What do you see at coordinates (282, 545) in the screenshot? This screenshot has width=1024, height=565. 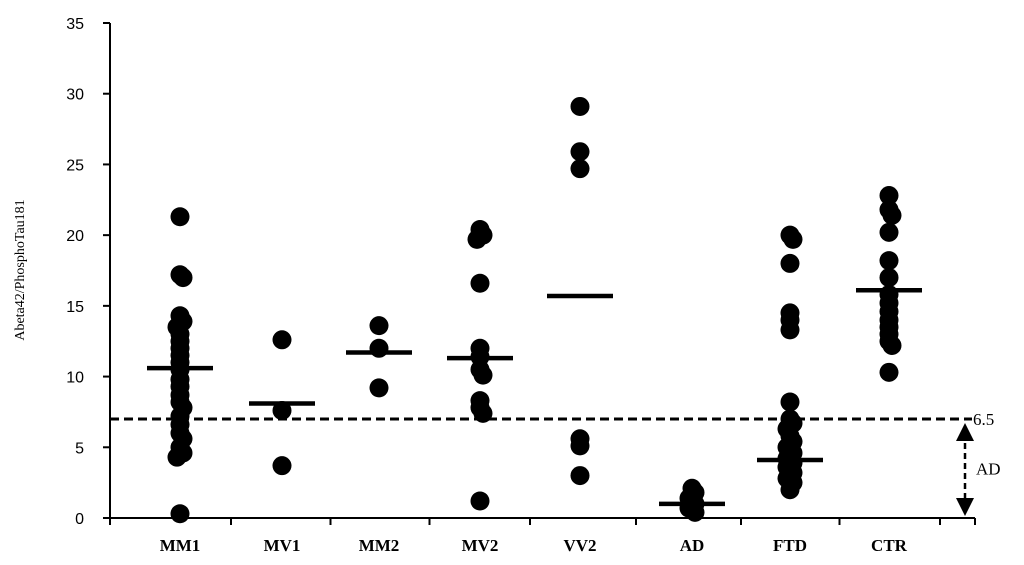 I see `x-tick-label-mv1: MV1` at bounding box center [282, 545].